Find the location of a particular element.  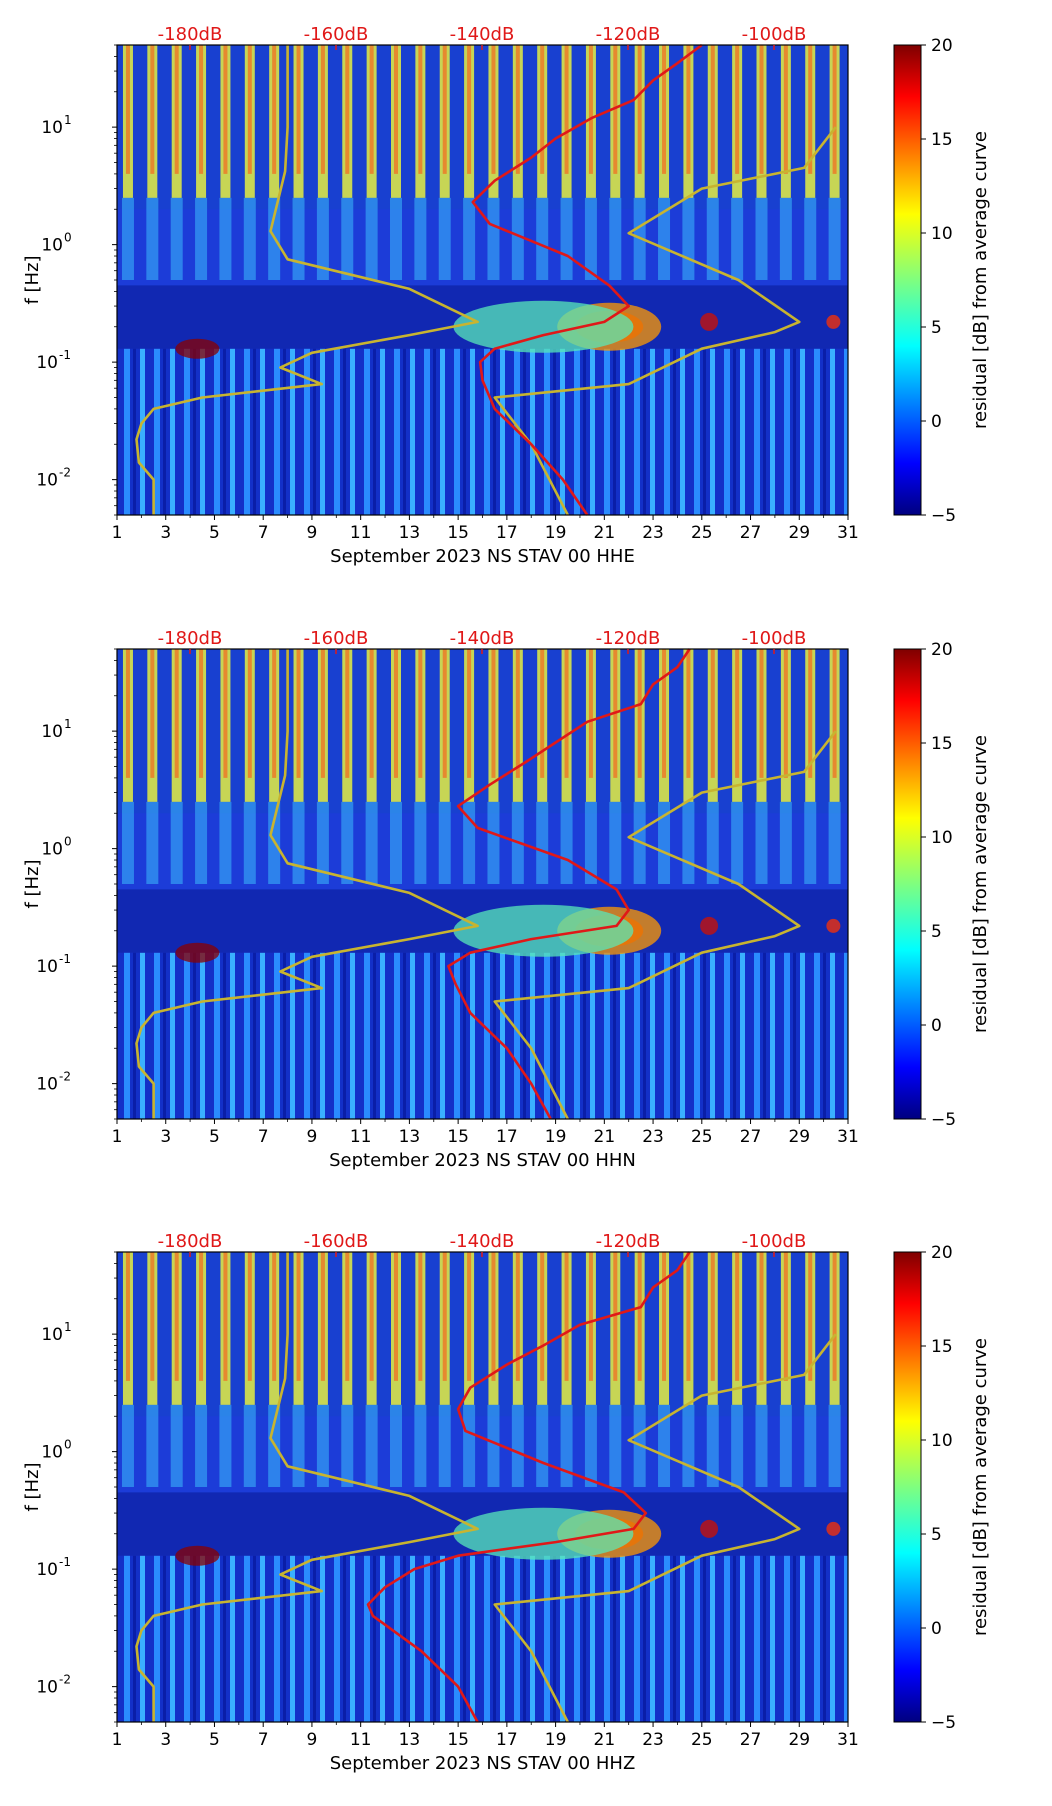

colorbar-tick-label: −5 is located at coordinates (943, 516).